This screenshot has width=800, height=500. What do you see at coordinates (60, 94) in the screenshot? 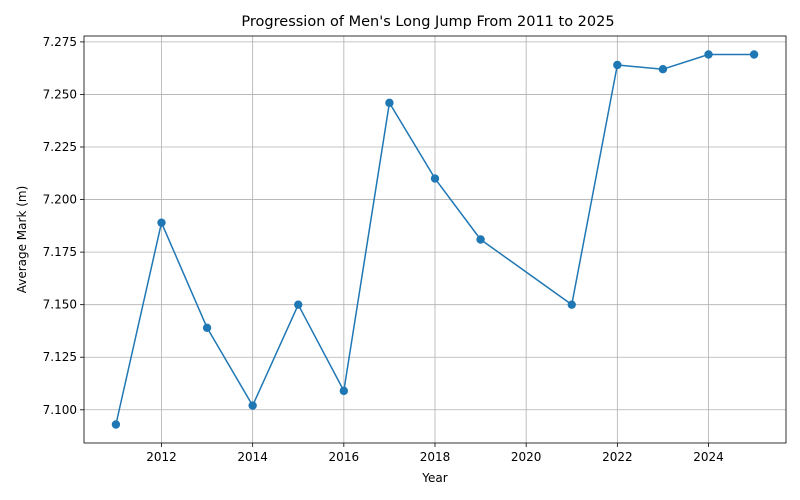
I see `y-tick-label: 7.250` at bounding box center [60, 94].